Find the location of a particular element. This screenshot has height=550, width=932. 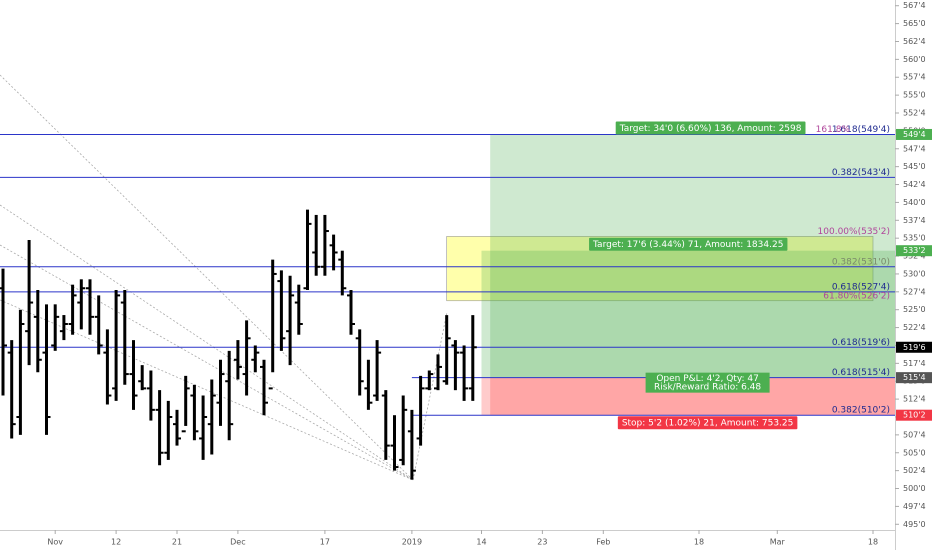

x-tick-label: Mar is located at coordinates (778, 542).